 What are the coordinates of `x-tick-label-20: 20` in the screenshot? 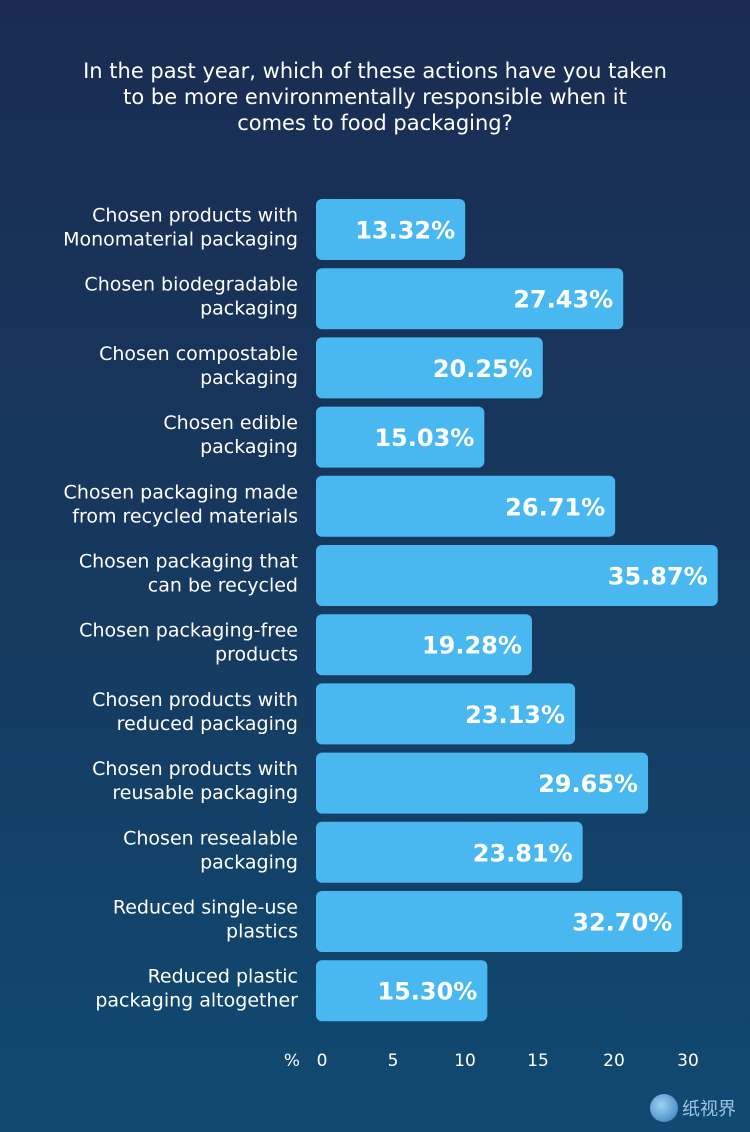 It's located at (614, 1061).